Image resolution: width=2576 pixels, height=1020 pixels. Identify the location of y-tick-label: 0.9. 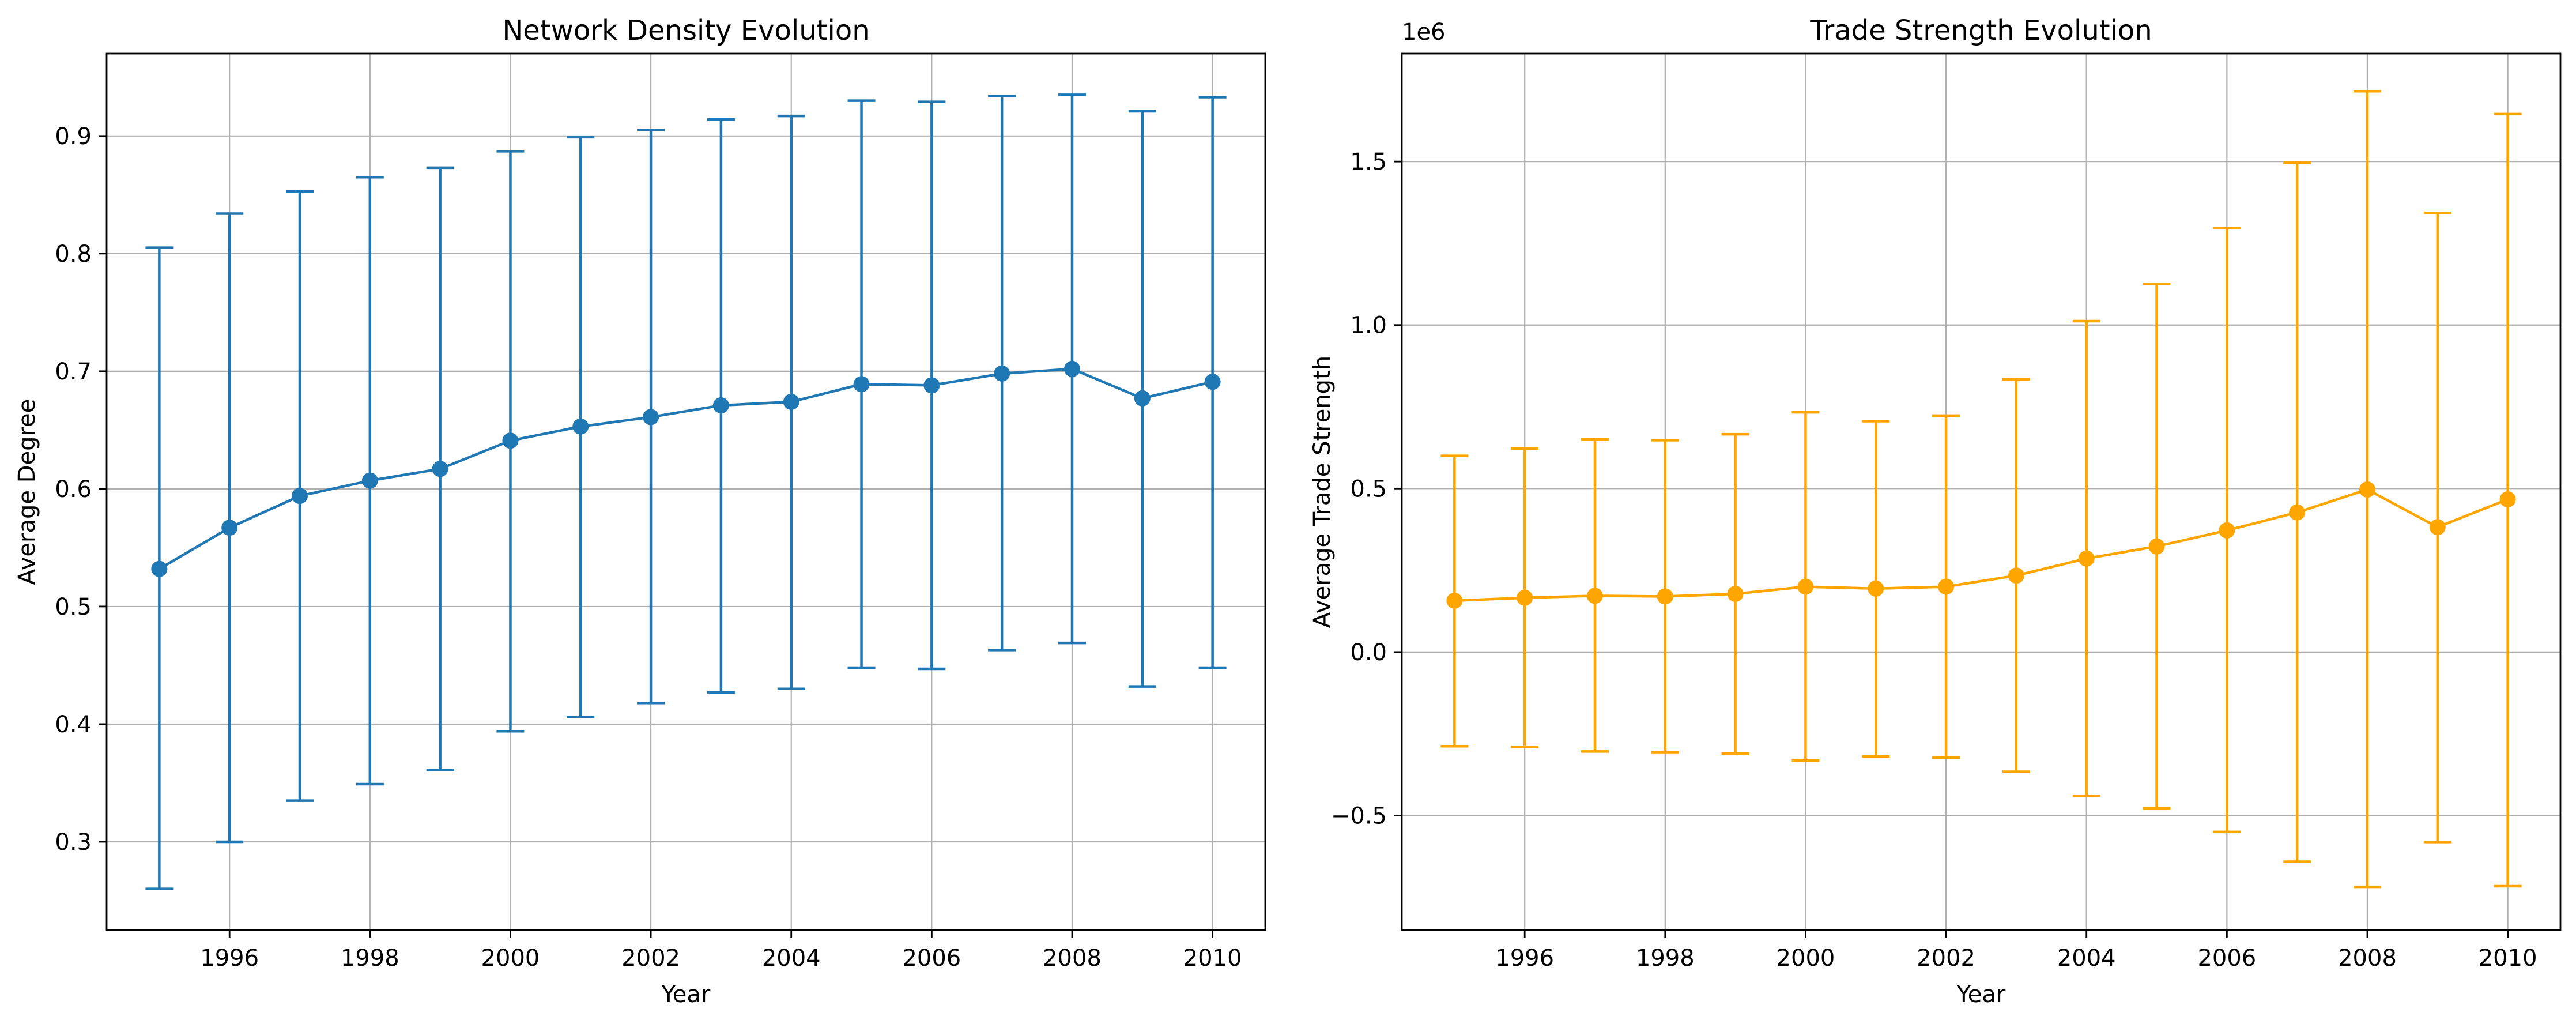
(73, 136).